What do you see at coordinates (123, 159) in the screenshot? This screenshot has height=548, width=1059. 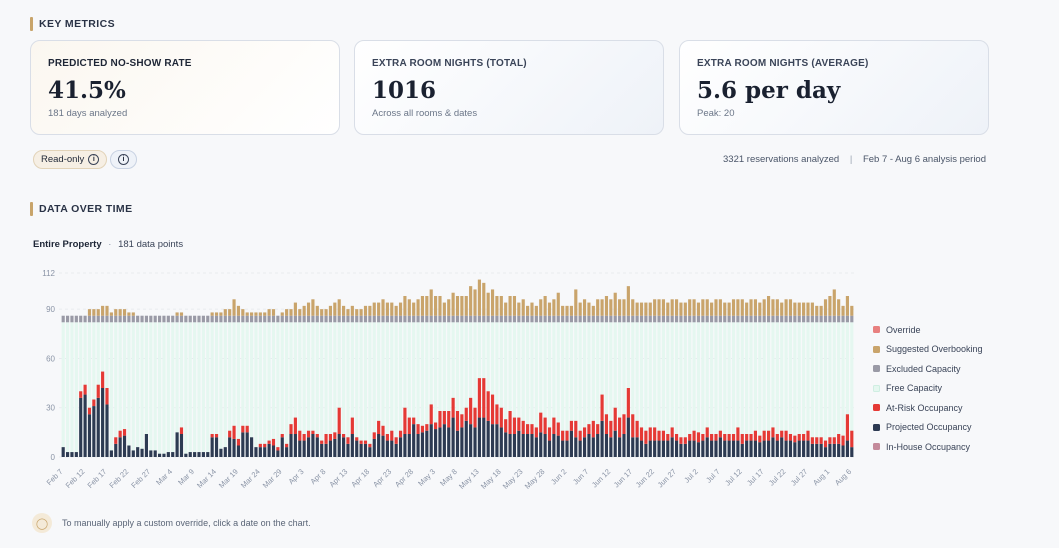 I see `info-button: i` at bounding box center [123, 159].